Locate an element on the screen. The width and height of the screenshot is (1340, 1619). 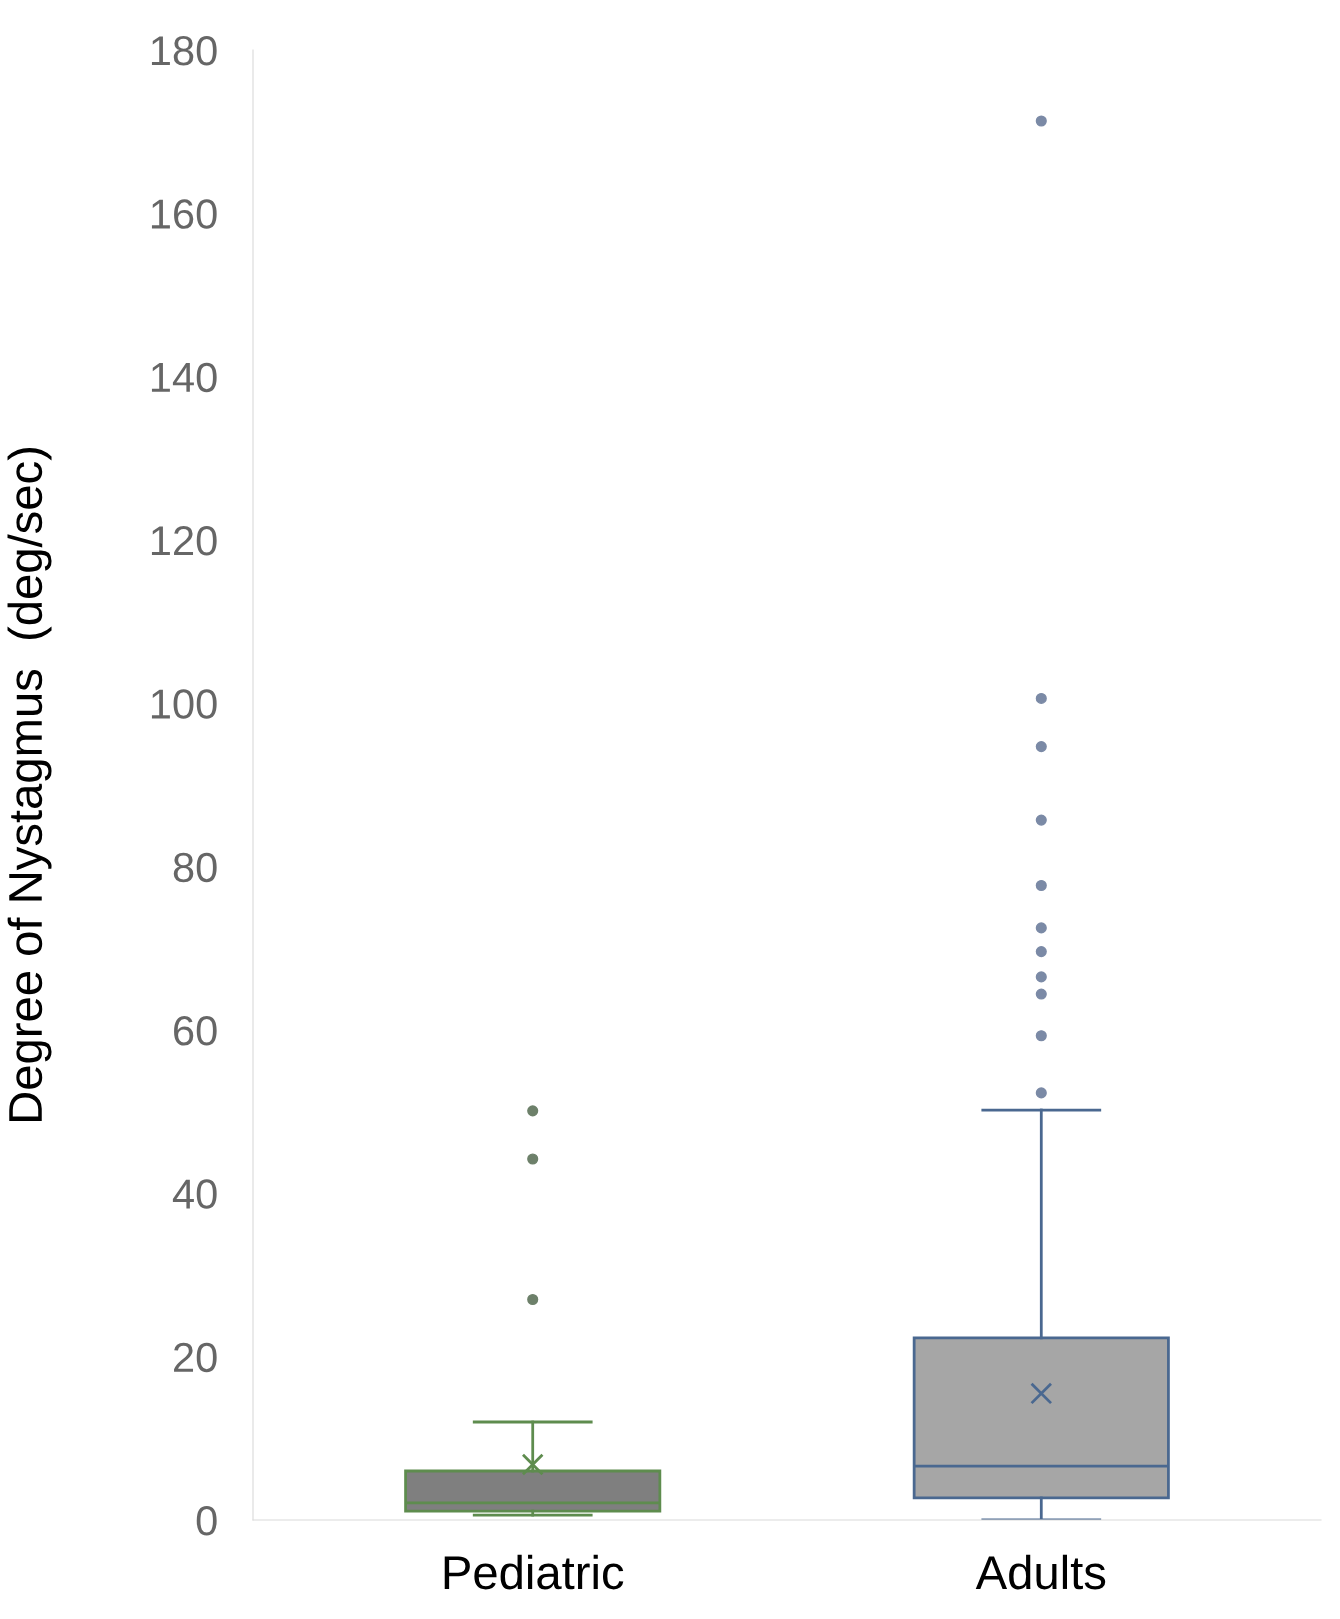
y-tick-label: 40 is located at coordinates (194, 1194).